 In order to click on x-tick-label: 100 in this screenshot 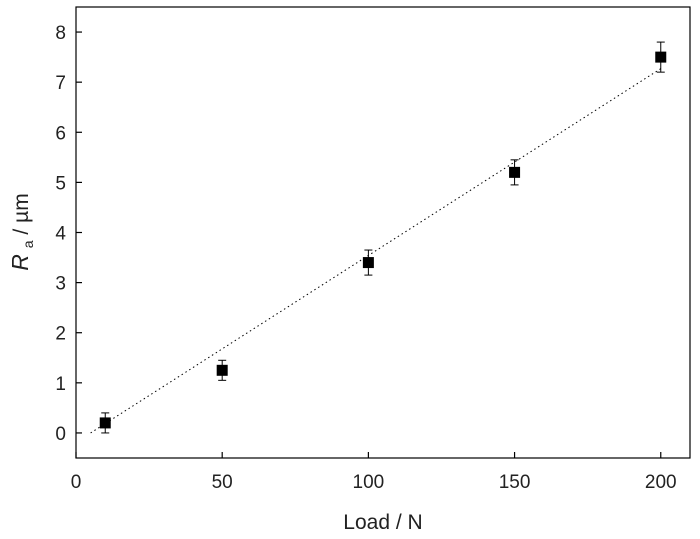, I will do `click(369, 482)`.